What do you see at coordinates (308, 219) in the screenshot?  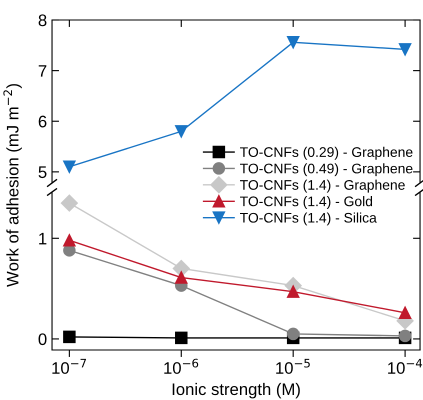 I see `legend-label: TO-CNFs (1.4) - Silica` at bounding box center [308, 219].